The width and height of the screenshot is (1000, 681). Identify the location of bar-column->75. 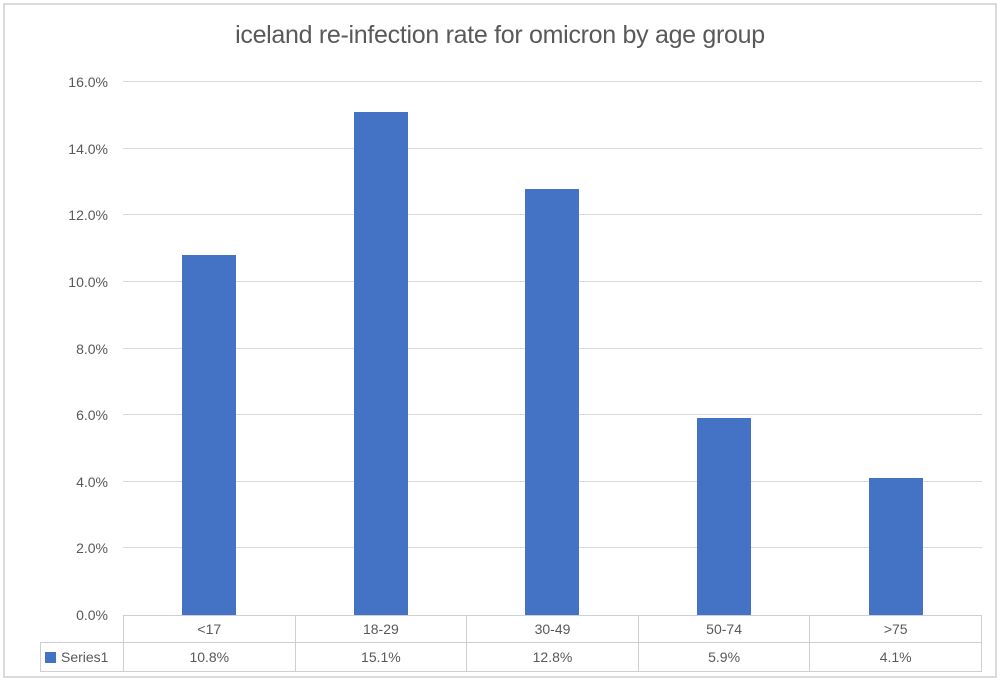
(896, 348).